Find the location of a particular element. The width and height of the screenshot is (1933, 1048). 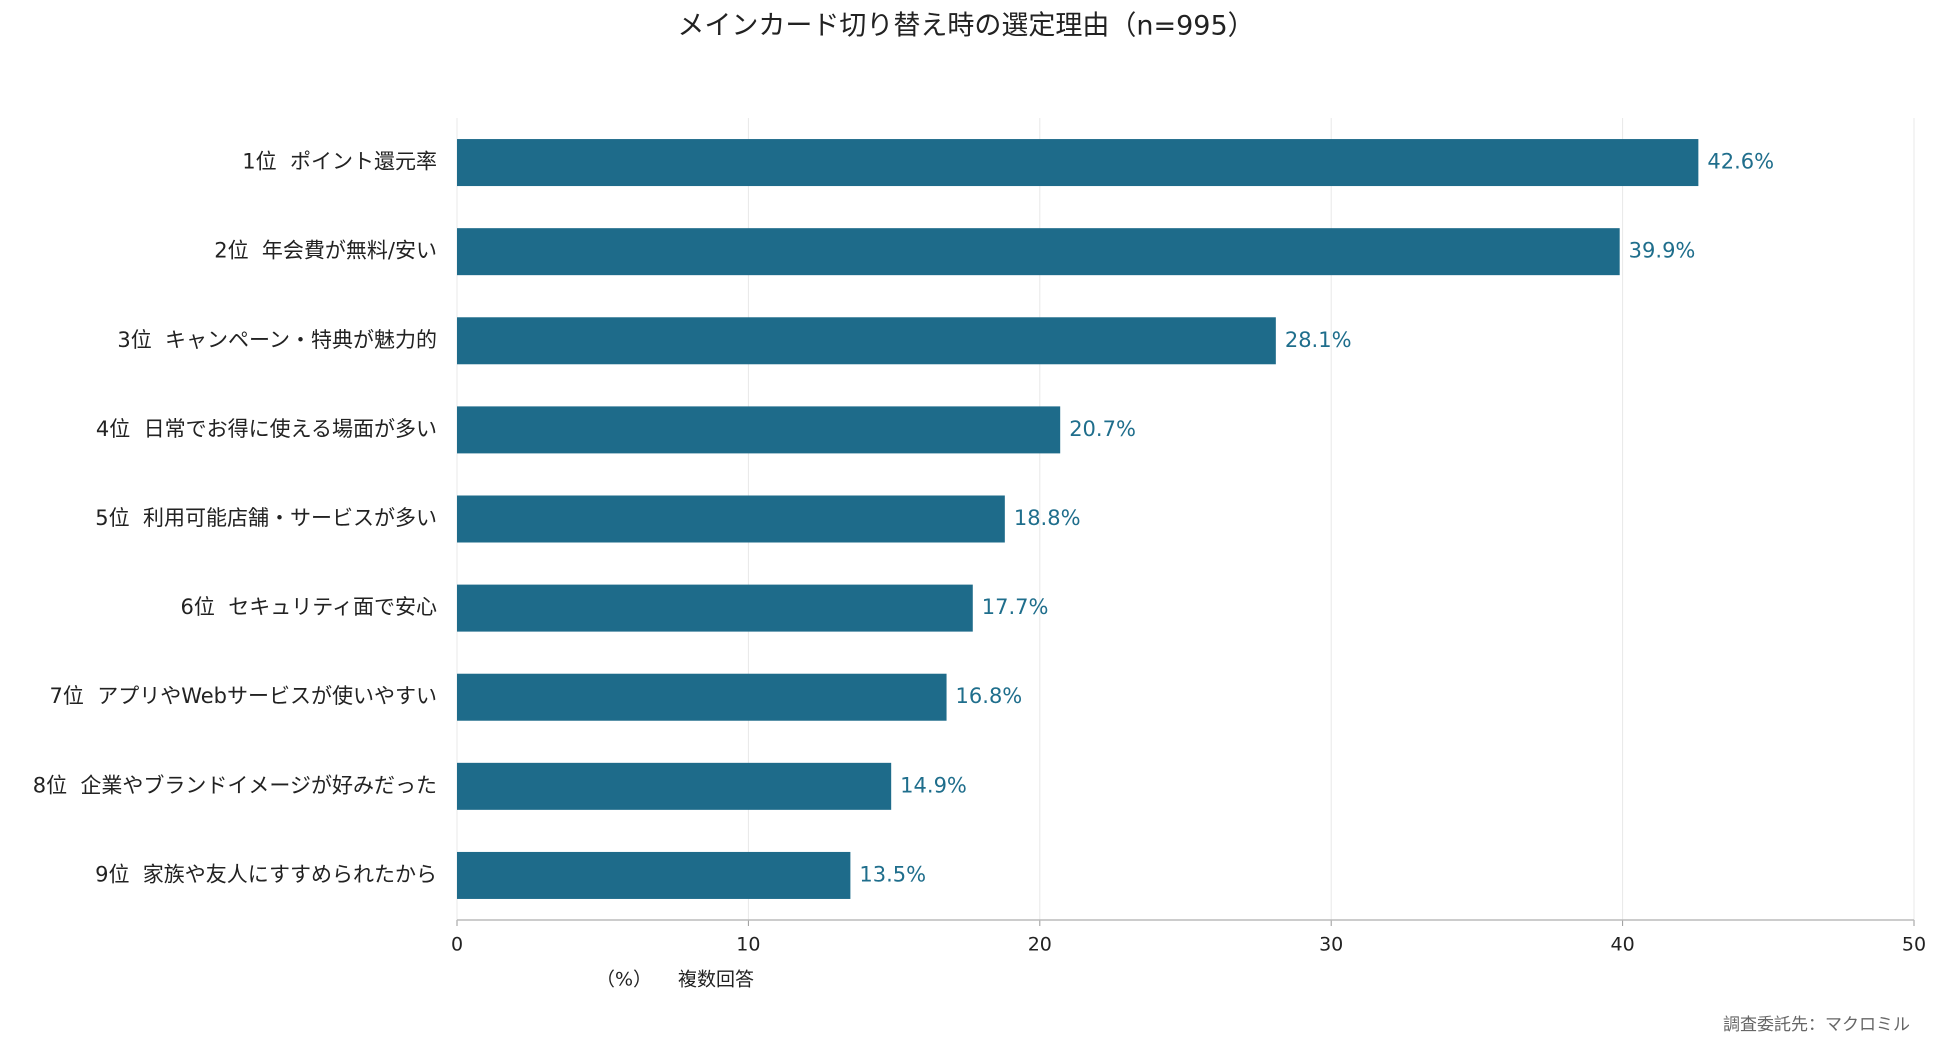

y-tick-label: 8位 企業やブランドイメージが好みだった is located at coordinates (235, 785).